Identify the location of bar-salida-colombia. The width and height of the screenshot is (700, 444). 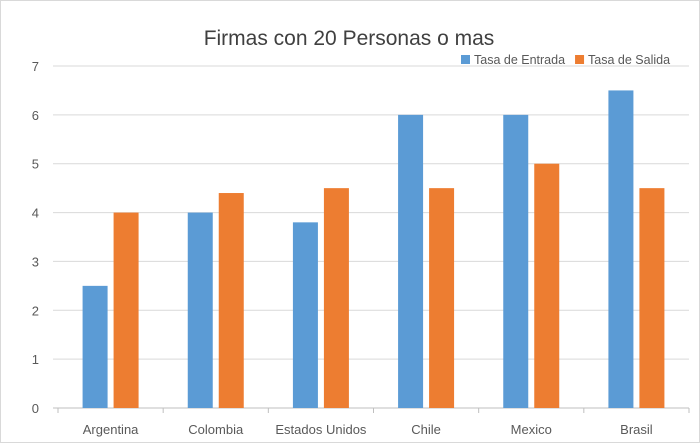
(231, 300).